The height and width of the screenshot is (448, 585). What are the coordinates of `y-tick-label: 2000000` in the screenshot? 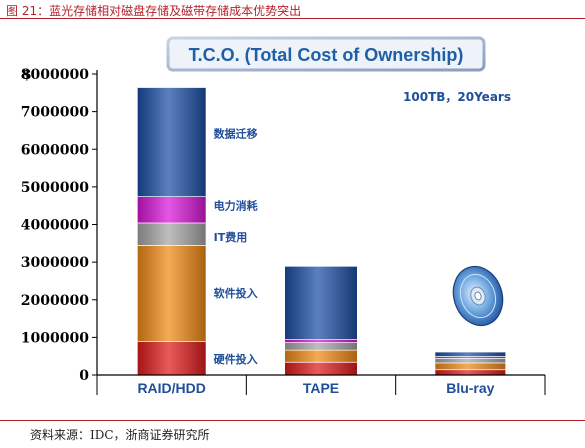 It's located at (55, 301).